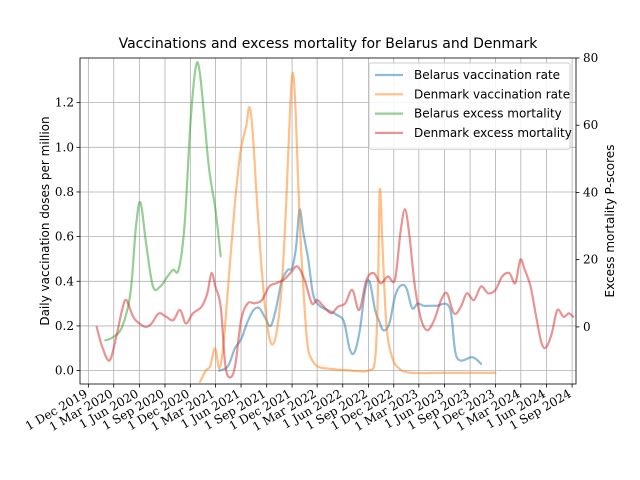  I want to click on y-tick-label-right: 80, so click(590, 58).